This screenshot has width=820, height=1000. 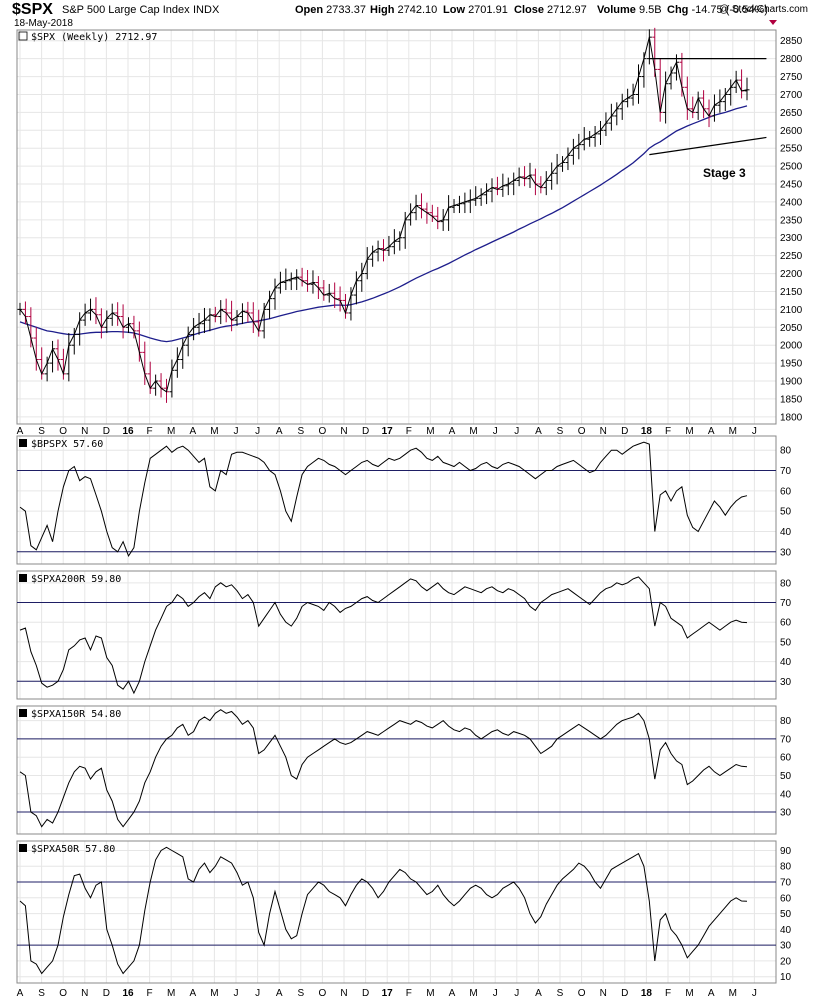 What do you see at coordinates (791, 364) in the screenshot?
I see `y-tick-label: 1950` at bounding box center [791, 364].